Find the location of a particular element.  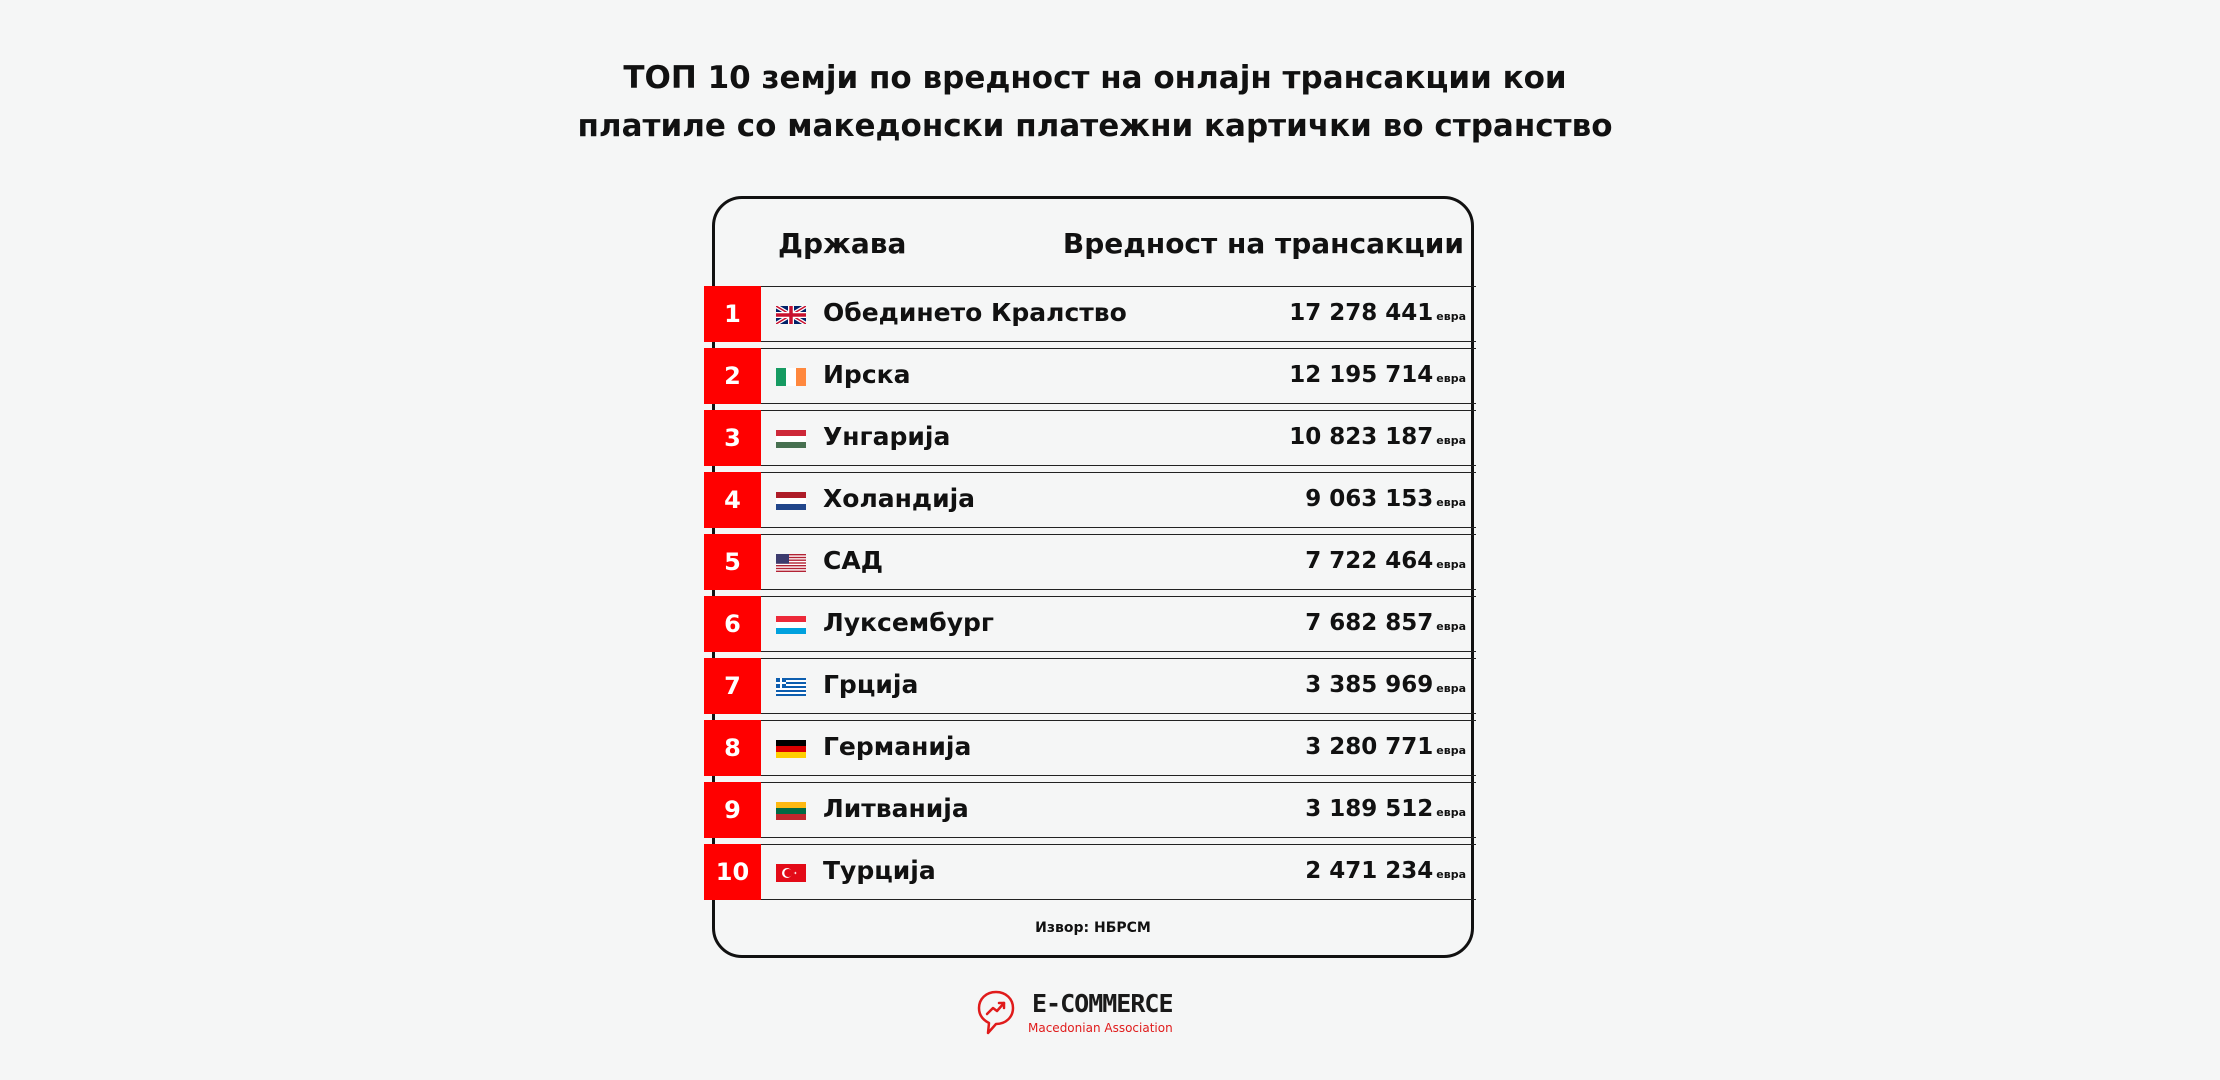

table-row: 2 Ирска 12 195 714 евра is located at coordinates (1090, 376).